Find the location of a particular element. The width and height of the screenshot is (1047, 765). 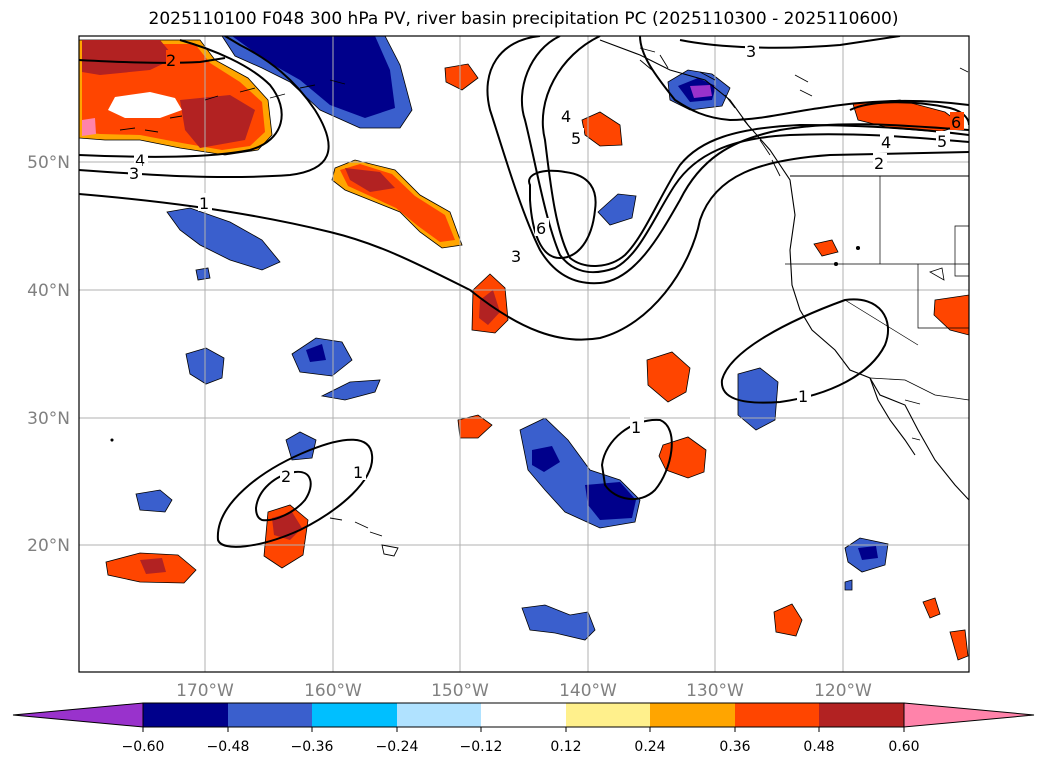

colorbar-tick-label: −0.12 is located at coordinates (481, 747).